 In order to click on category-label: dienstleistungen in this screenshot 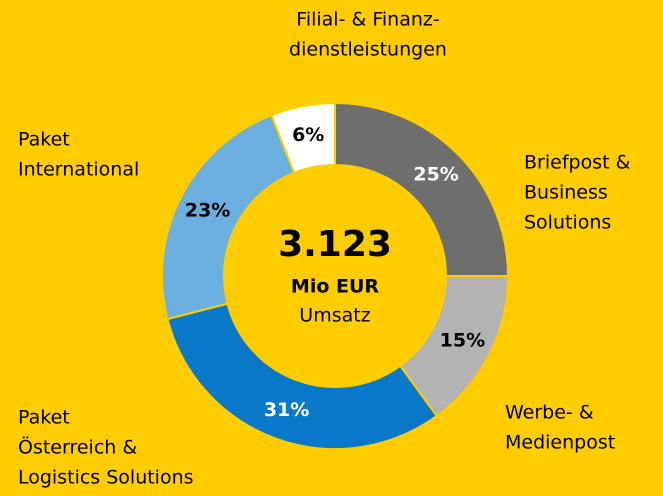, I will do `click(368, 50)`.